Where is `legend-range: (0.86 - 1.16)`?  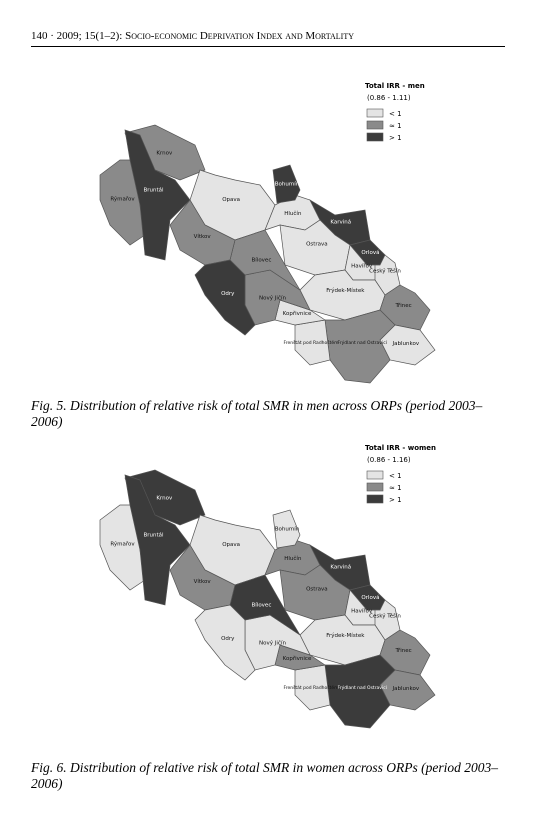
legend-range: (0.86 - 1.16) is located at coordinates (389, 460).